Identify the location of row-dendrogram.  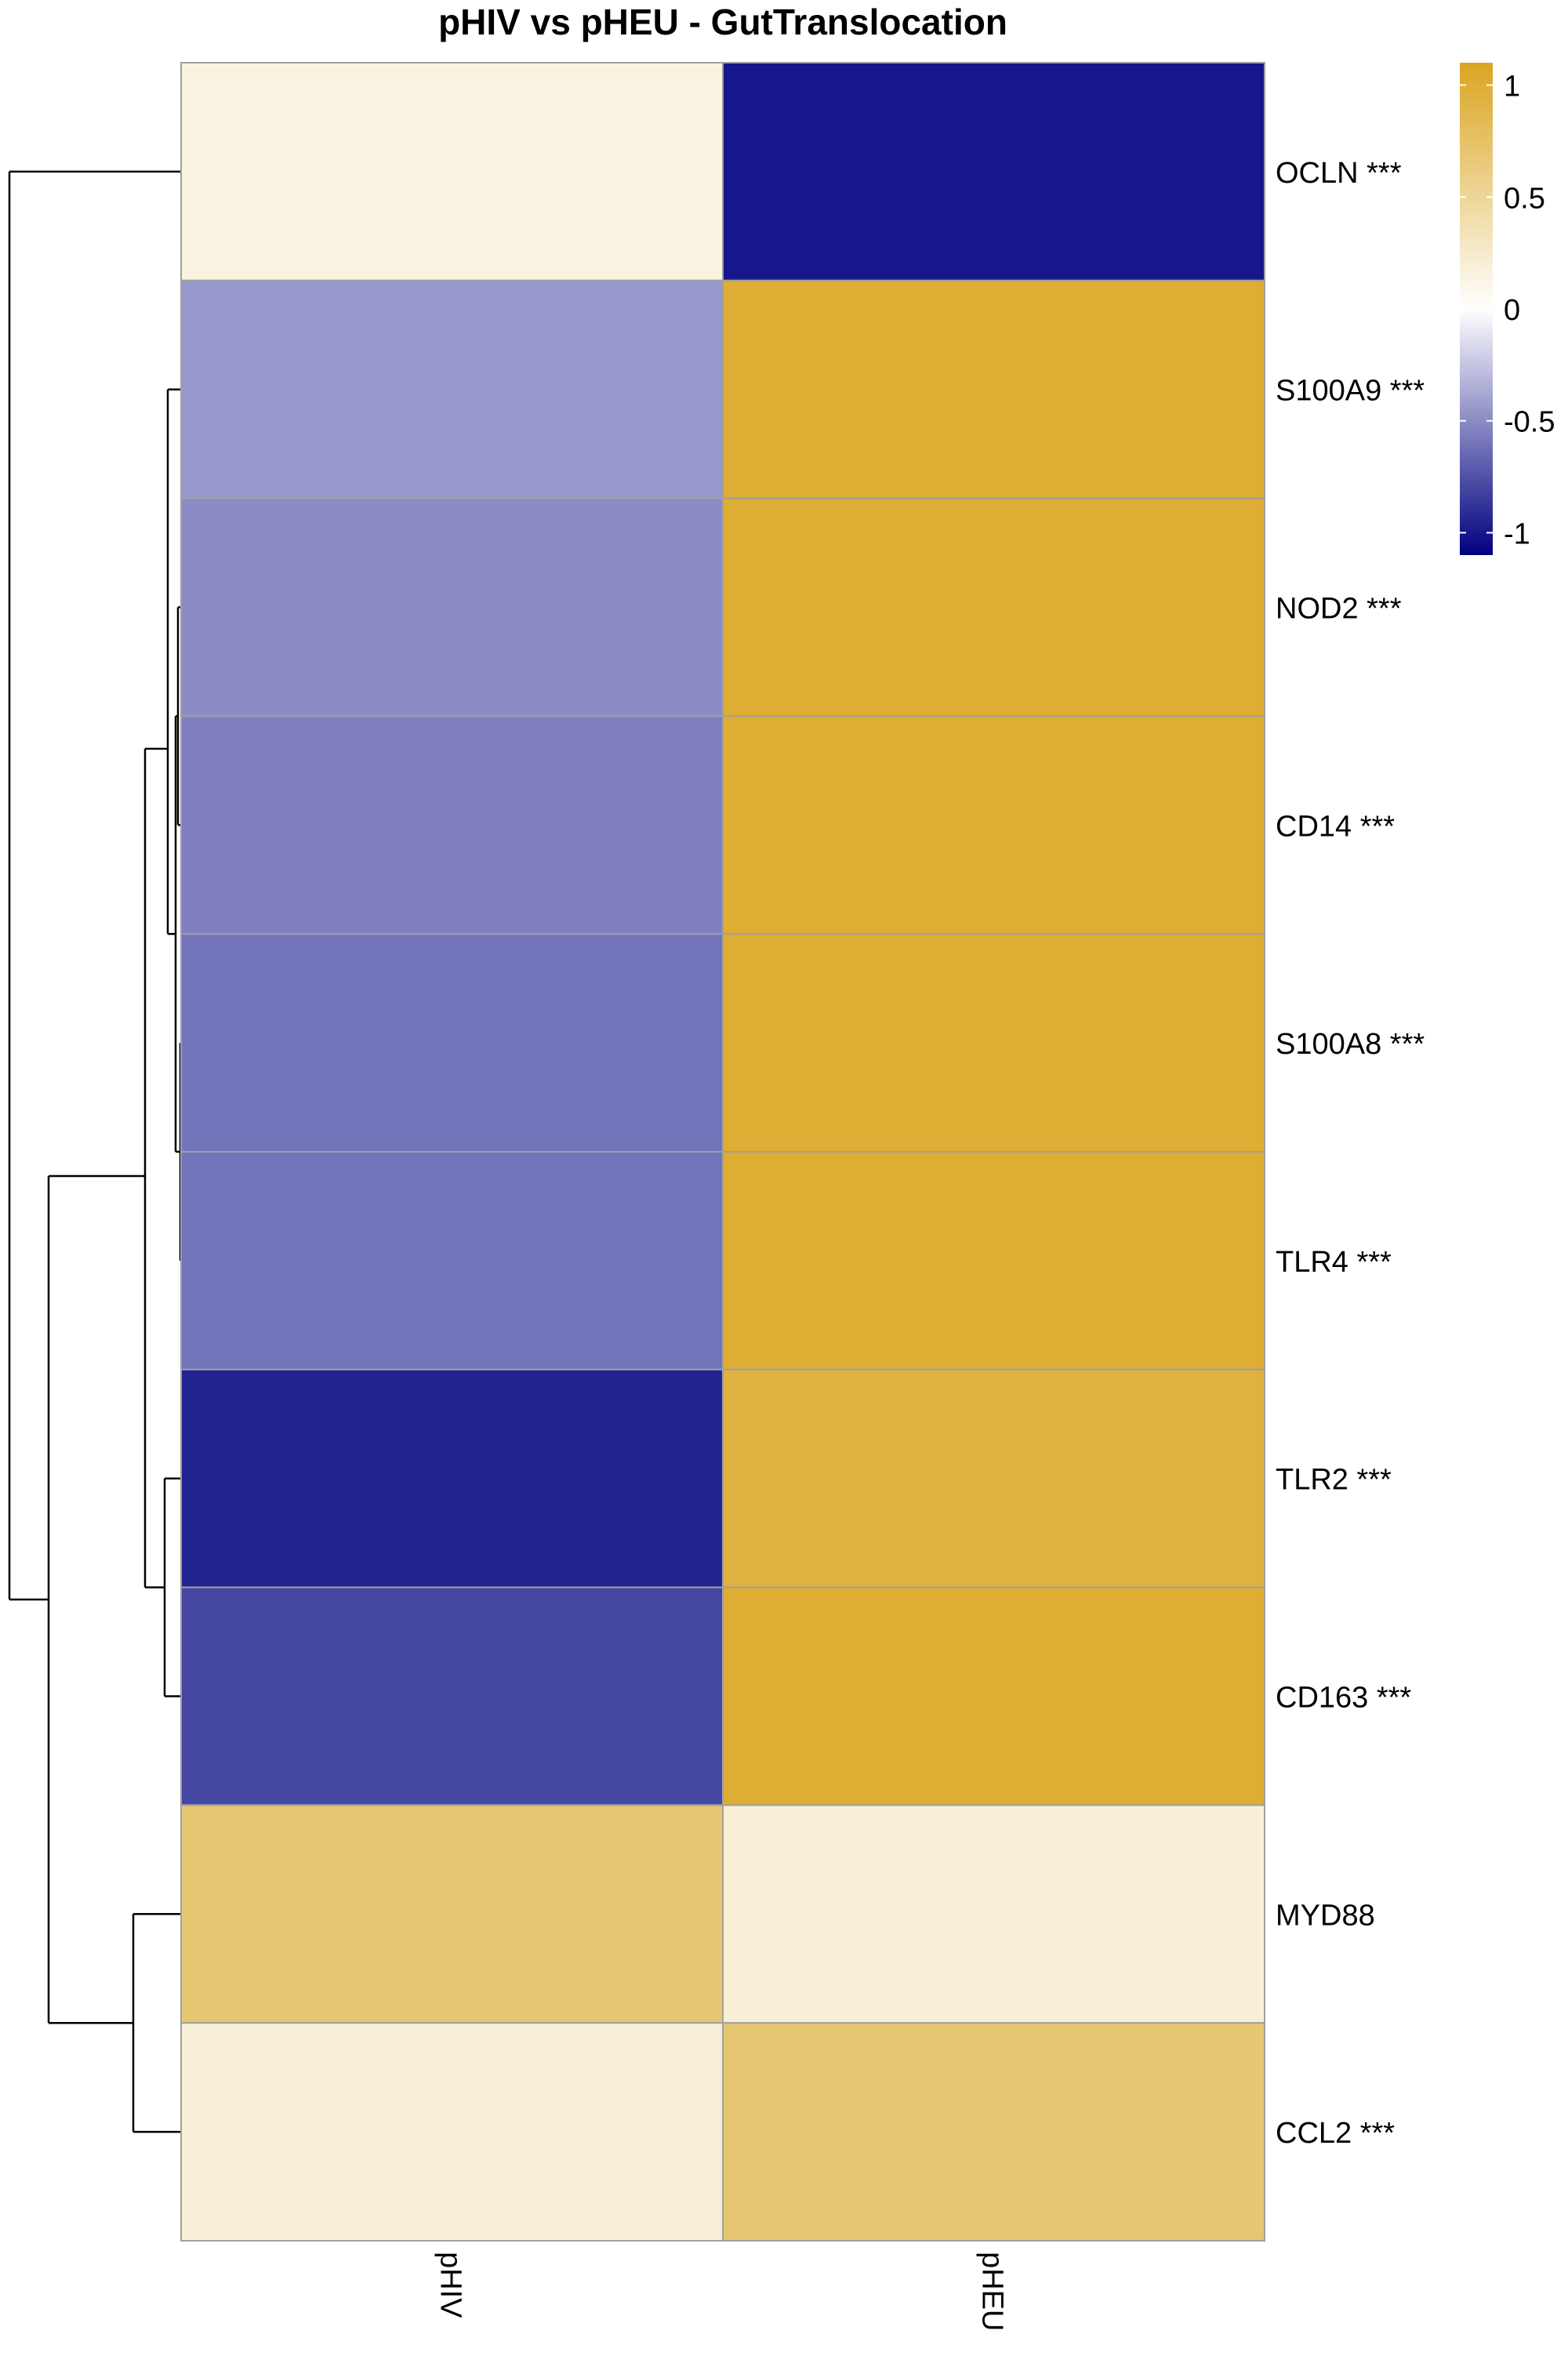
(95, 1151).